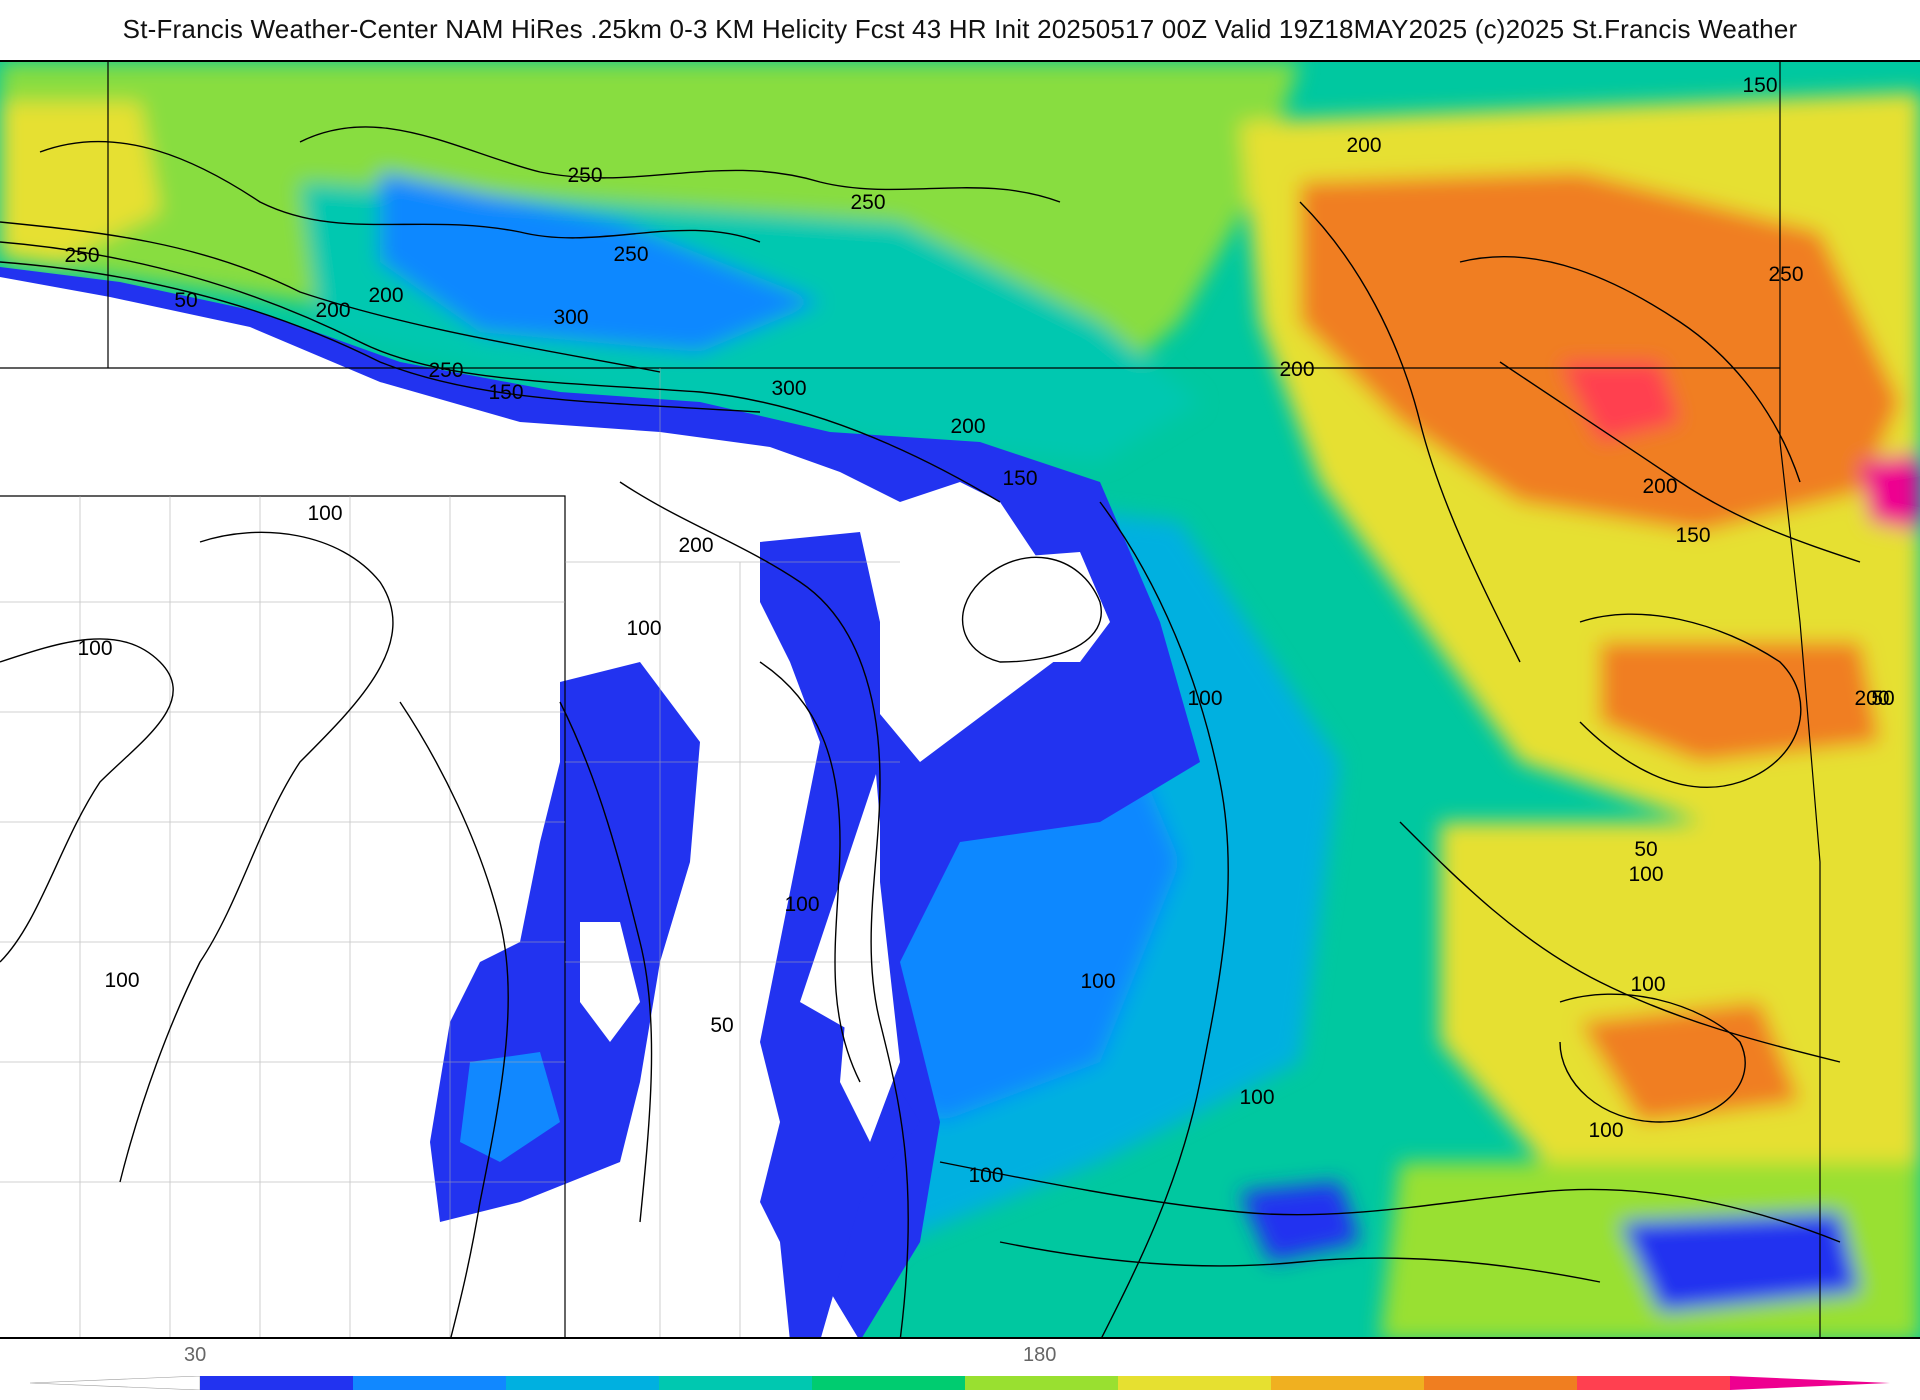 The width and height of the screenshot is (1920, 1400). Describe the element at coordinates (1810, 1383) in the screenshot. I see `colorbar-arrow-high` at that location.